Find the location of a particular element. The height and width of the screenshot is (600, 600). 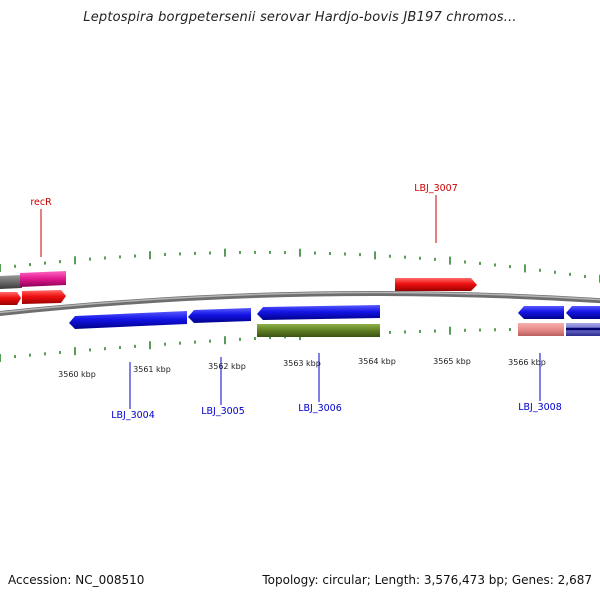

gene-gray-forward is located at coordinates (11, 282).